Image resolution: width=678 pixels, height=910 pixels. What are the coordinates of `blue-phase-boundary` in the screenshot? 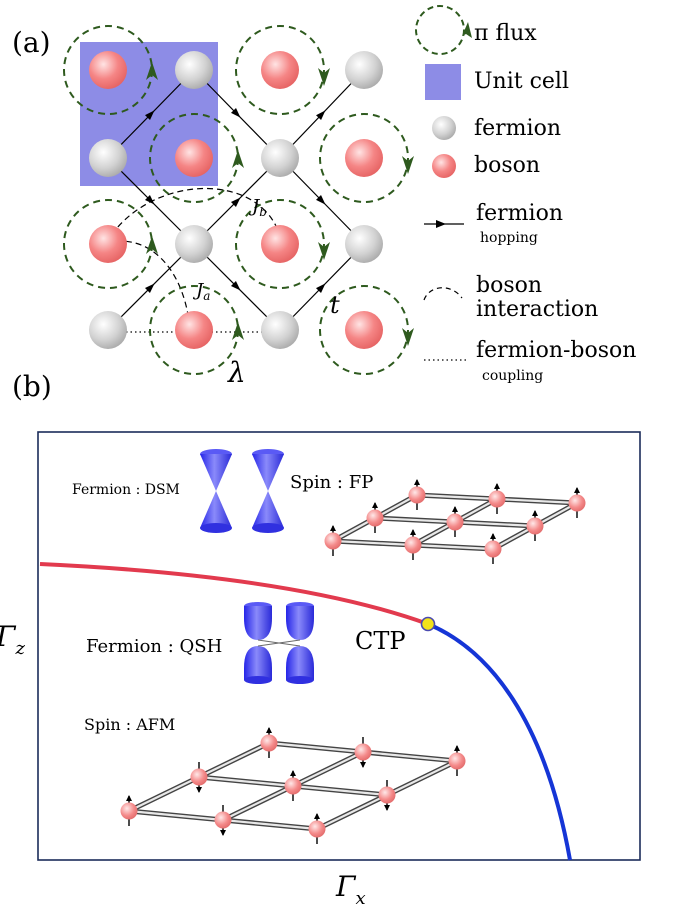 It's located at (499, 741).